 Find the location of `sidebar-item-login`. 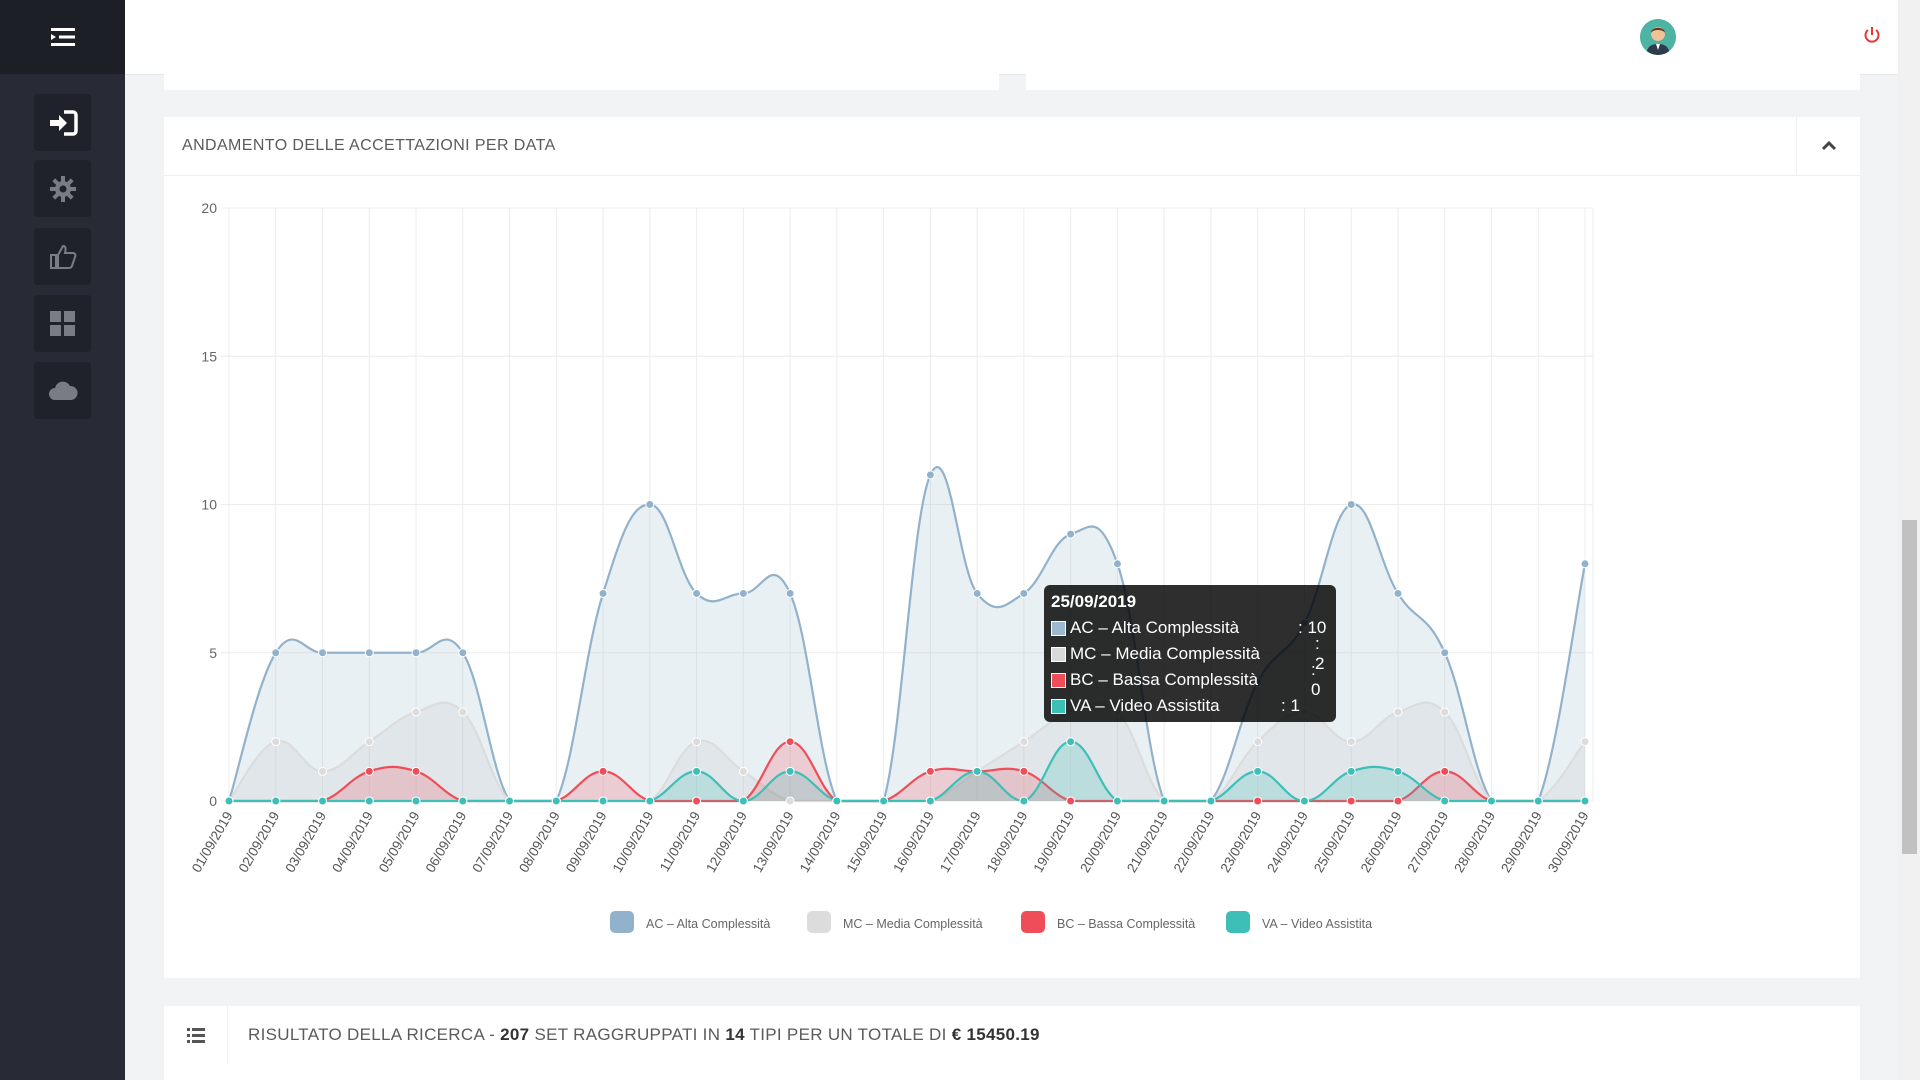

sidebar-item-login is located at coordinates (62, 122).